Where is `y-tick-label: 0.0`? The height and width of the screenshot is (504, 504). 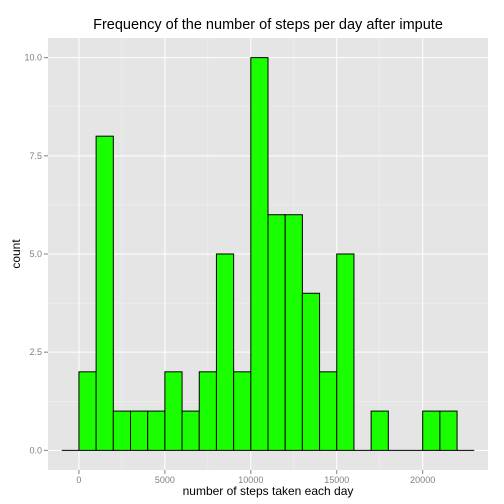
y-tick-label: 0.0 is located at coordinates (35, 450).